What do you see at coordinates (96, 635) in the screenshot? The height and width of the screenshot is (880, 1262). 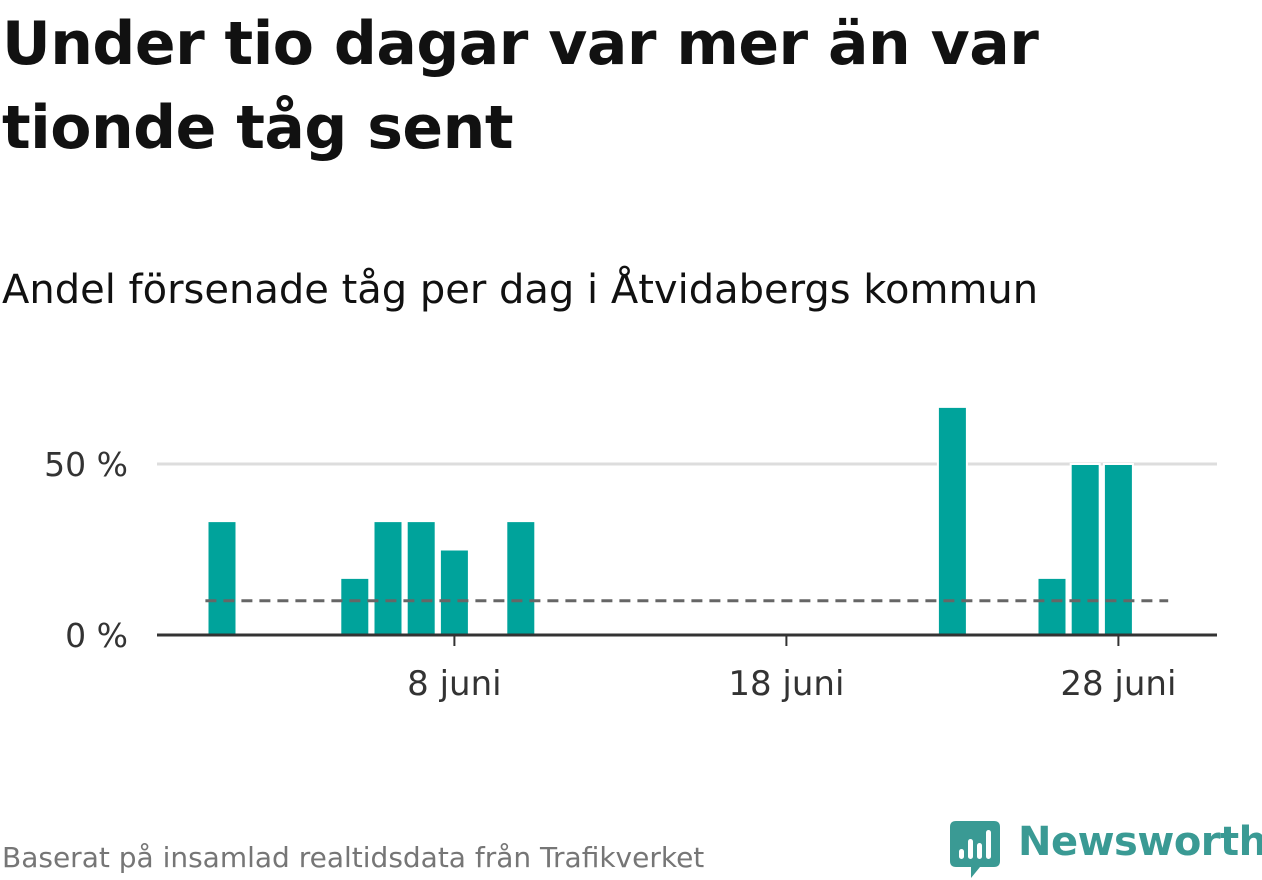 I see `y-tick-label: 0 %` at bounding box center [96, 635].